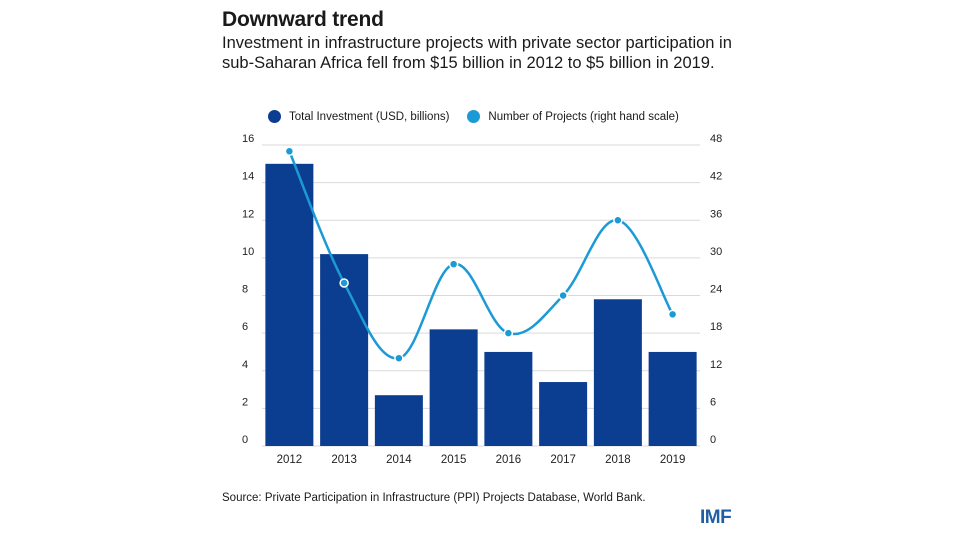  Describe the element at coordinates (716, 177) in the screenshot. I see `y-right-tick-label: 42` at that location.